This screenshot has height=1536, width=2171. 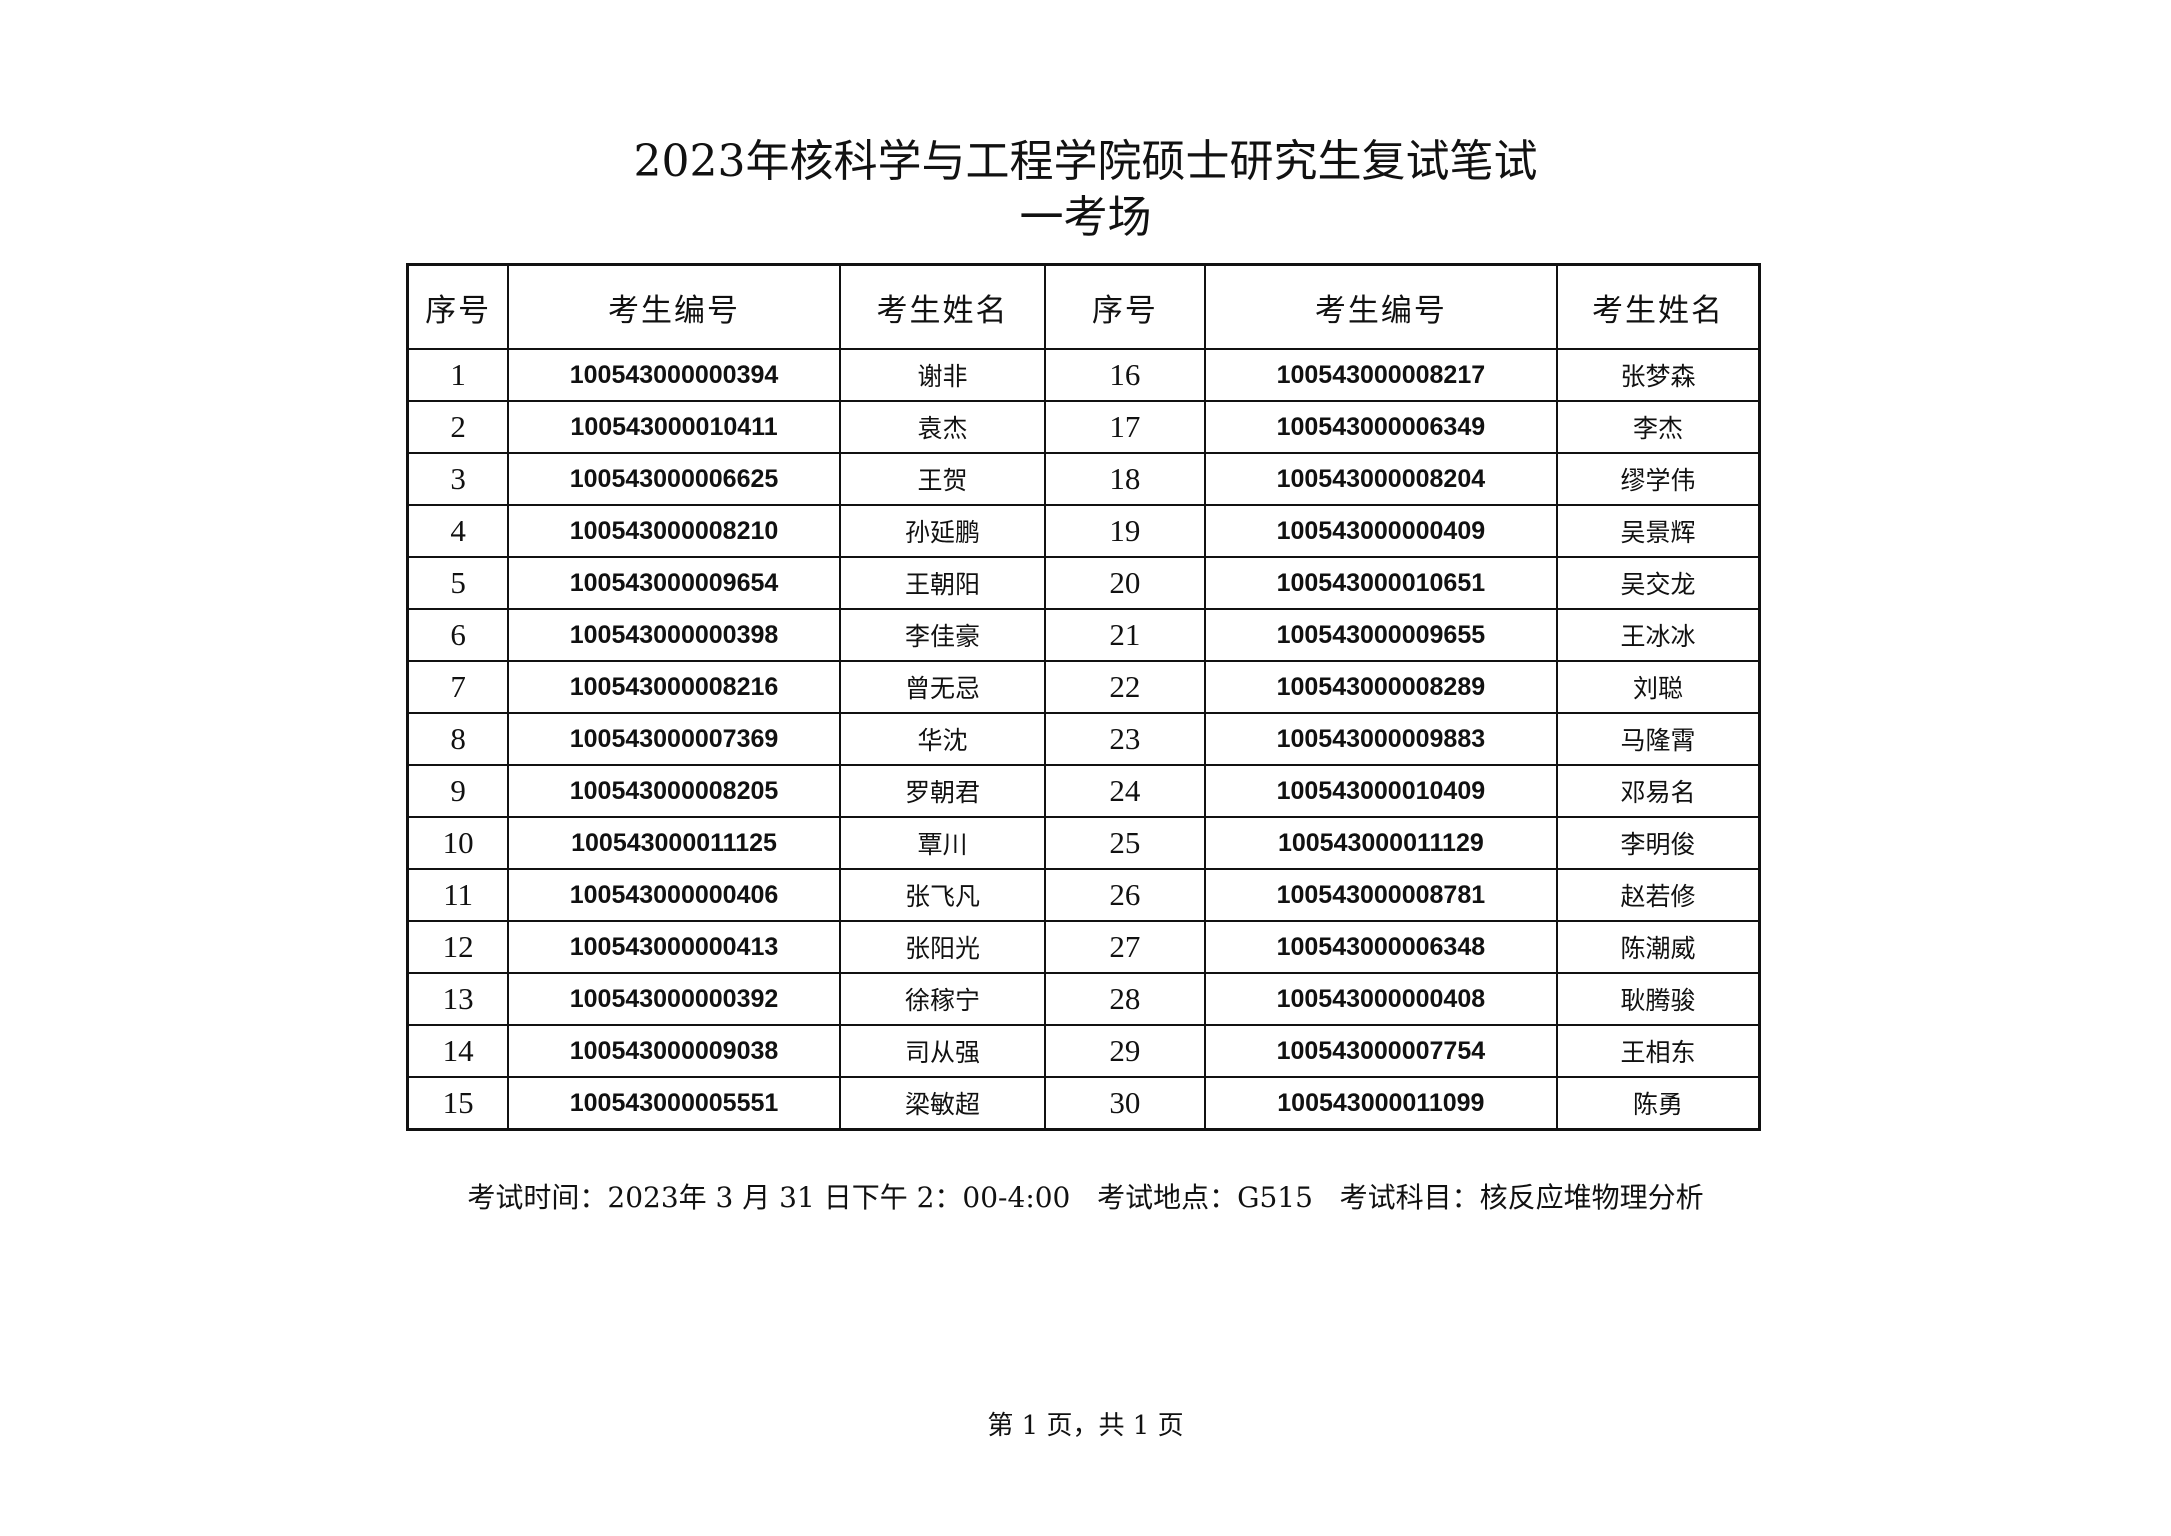 I want to click on table-row: 9 100543000008205 罗朝君 24 100543000010409 邓易名, so click(x=1083, y=791).